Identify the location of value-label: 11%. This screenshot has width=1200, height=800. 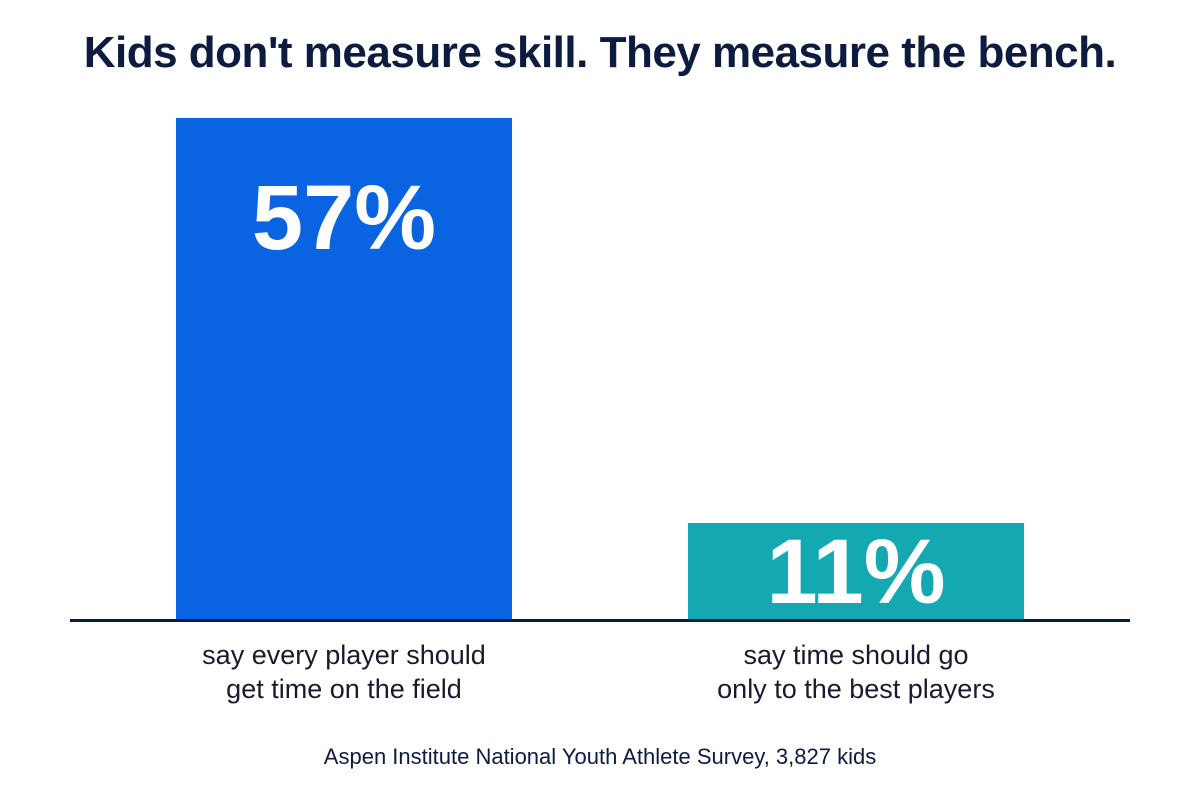
(856, 571).